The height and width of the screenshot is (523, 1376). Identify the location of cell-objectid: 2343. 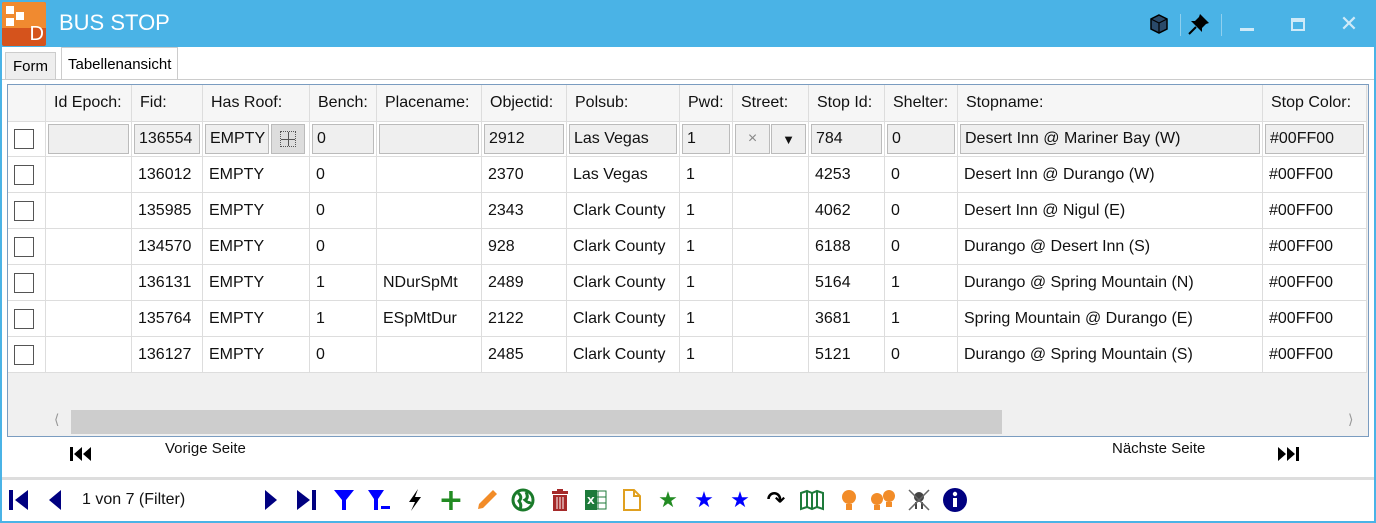
(524, 211).